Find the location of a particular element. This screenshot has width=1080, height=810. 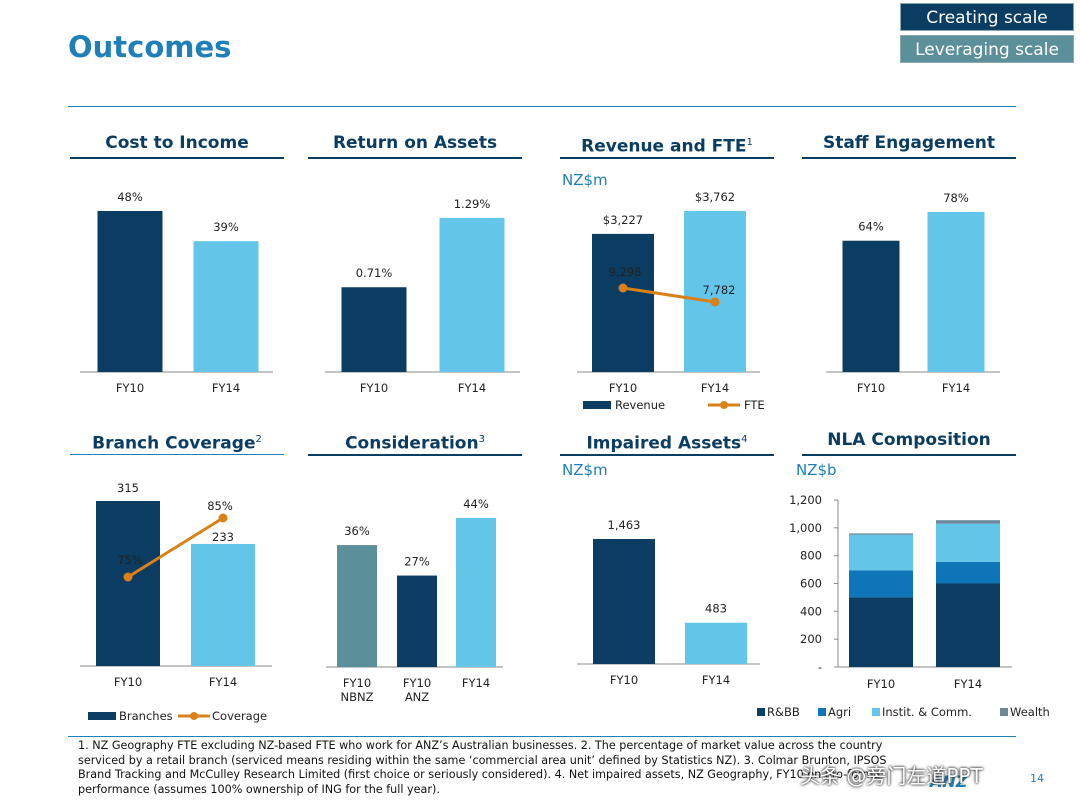

y-tick-label: - is located at coordinates (820, 667).